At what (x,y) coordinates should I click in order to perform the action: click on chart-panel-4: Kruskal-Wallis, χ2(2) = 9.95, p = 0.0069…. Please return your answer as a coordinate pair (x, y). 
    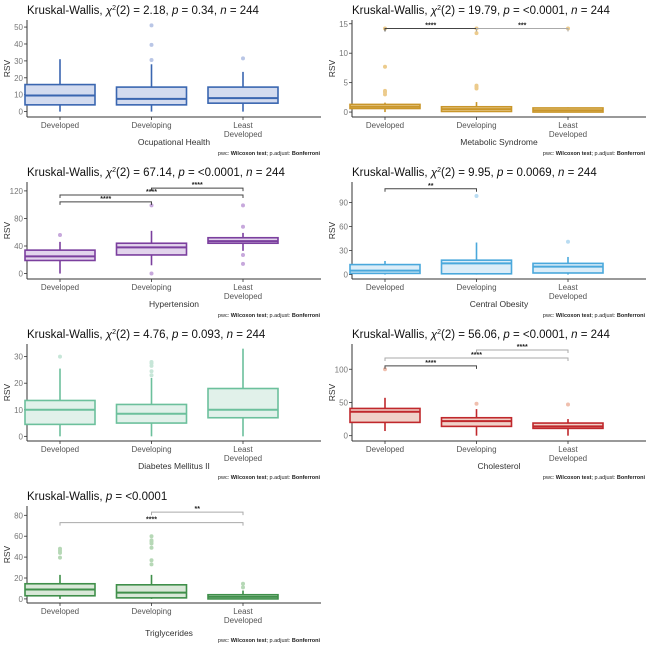
    Looking at the image, I should click on (487, 243).